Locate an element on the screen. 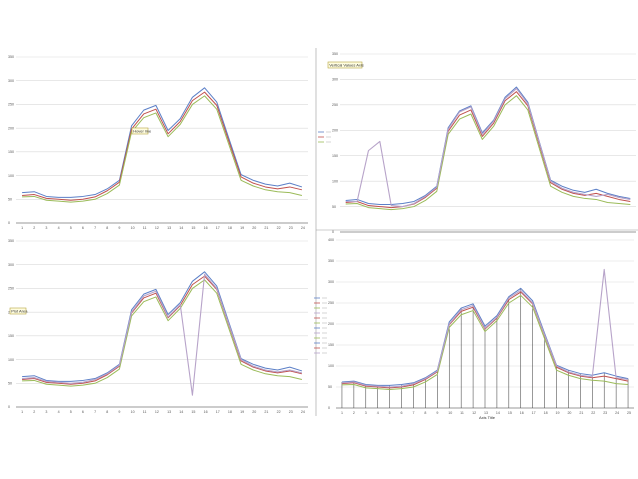 The height and width of the screenshot is (479, 638). x-tick-label: 22 is located at coordinates (593, 413).